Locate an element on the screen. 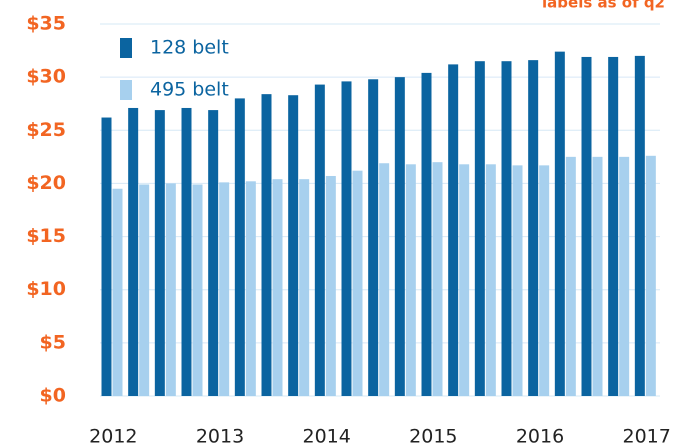 Image resolution: width=675 pixels, height=447 pixels. x-tick-label: 2012 is located at coordinates (113, 436).